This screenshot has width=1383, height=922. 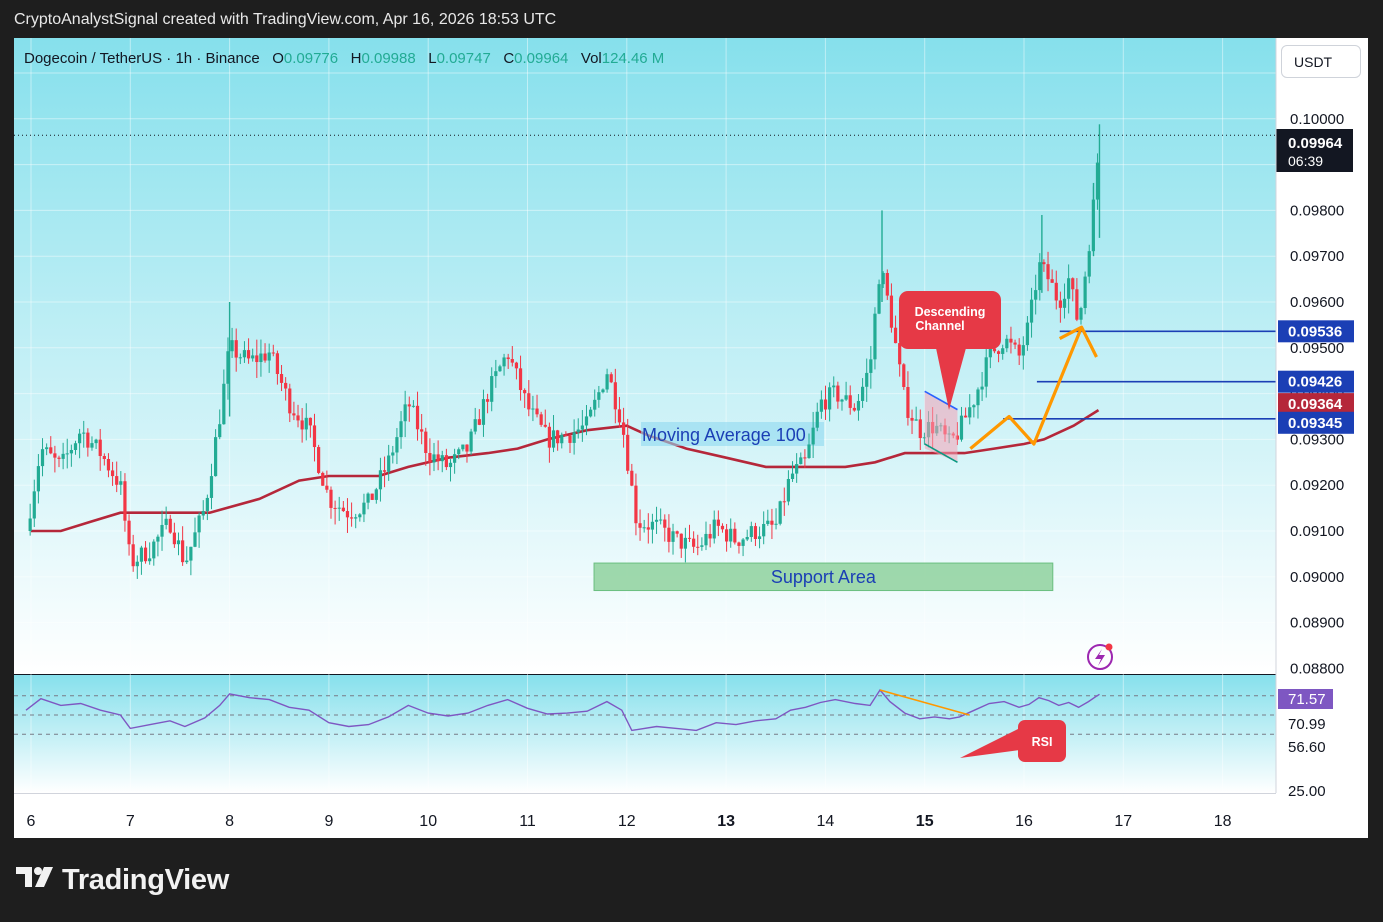 I want to click on symbol-title: Dogecoin / TetherUS · 1h · Binance, so click(x=142, y=58).